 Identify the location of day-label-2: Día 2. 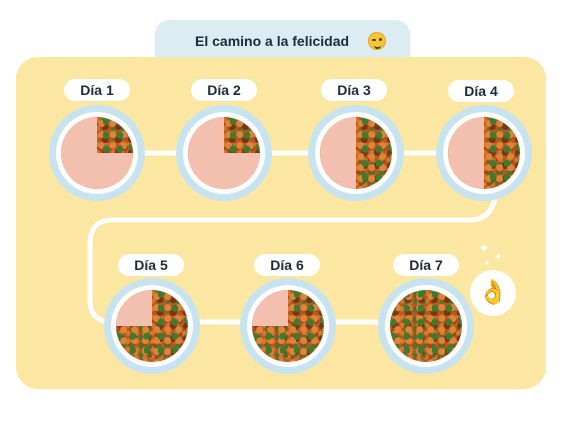
(224, 90).